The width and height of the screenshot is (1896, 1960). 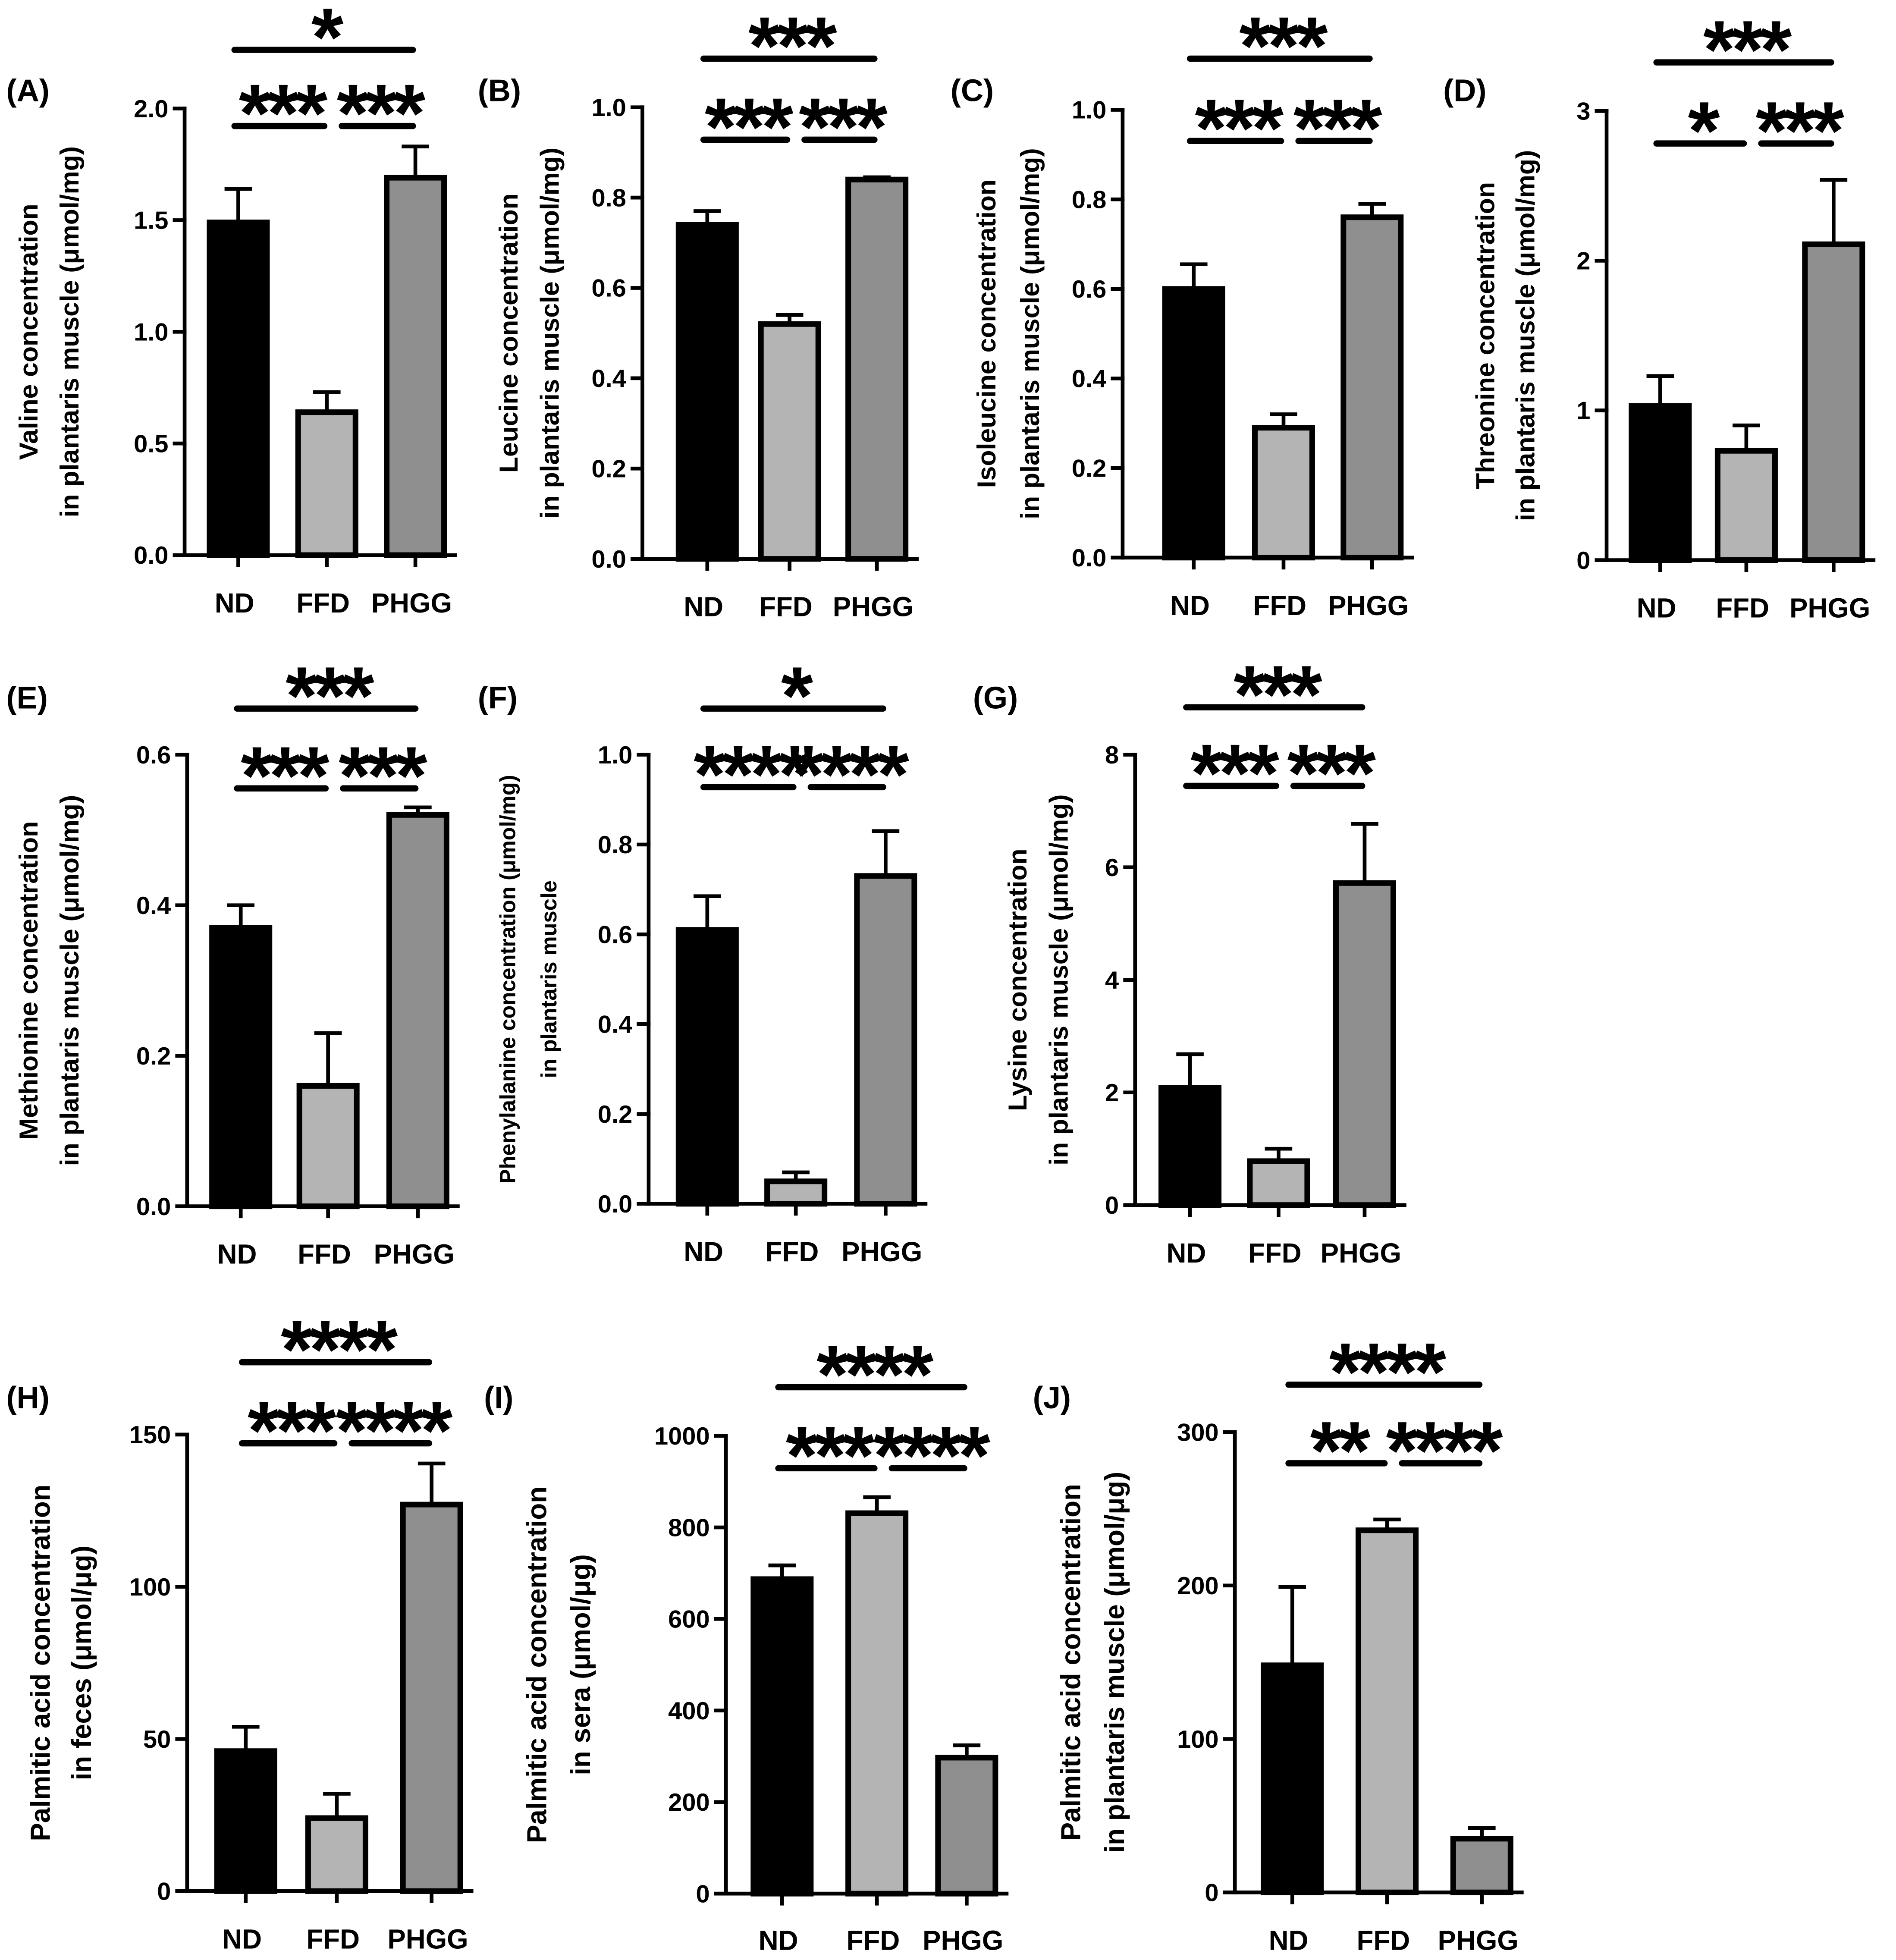 What do you see at coordinates (1464, 90) in the screenshot?
I see `panel-label: (D)` at bounding box center [1464, 90].